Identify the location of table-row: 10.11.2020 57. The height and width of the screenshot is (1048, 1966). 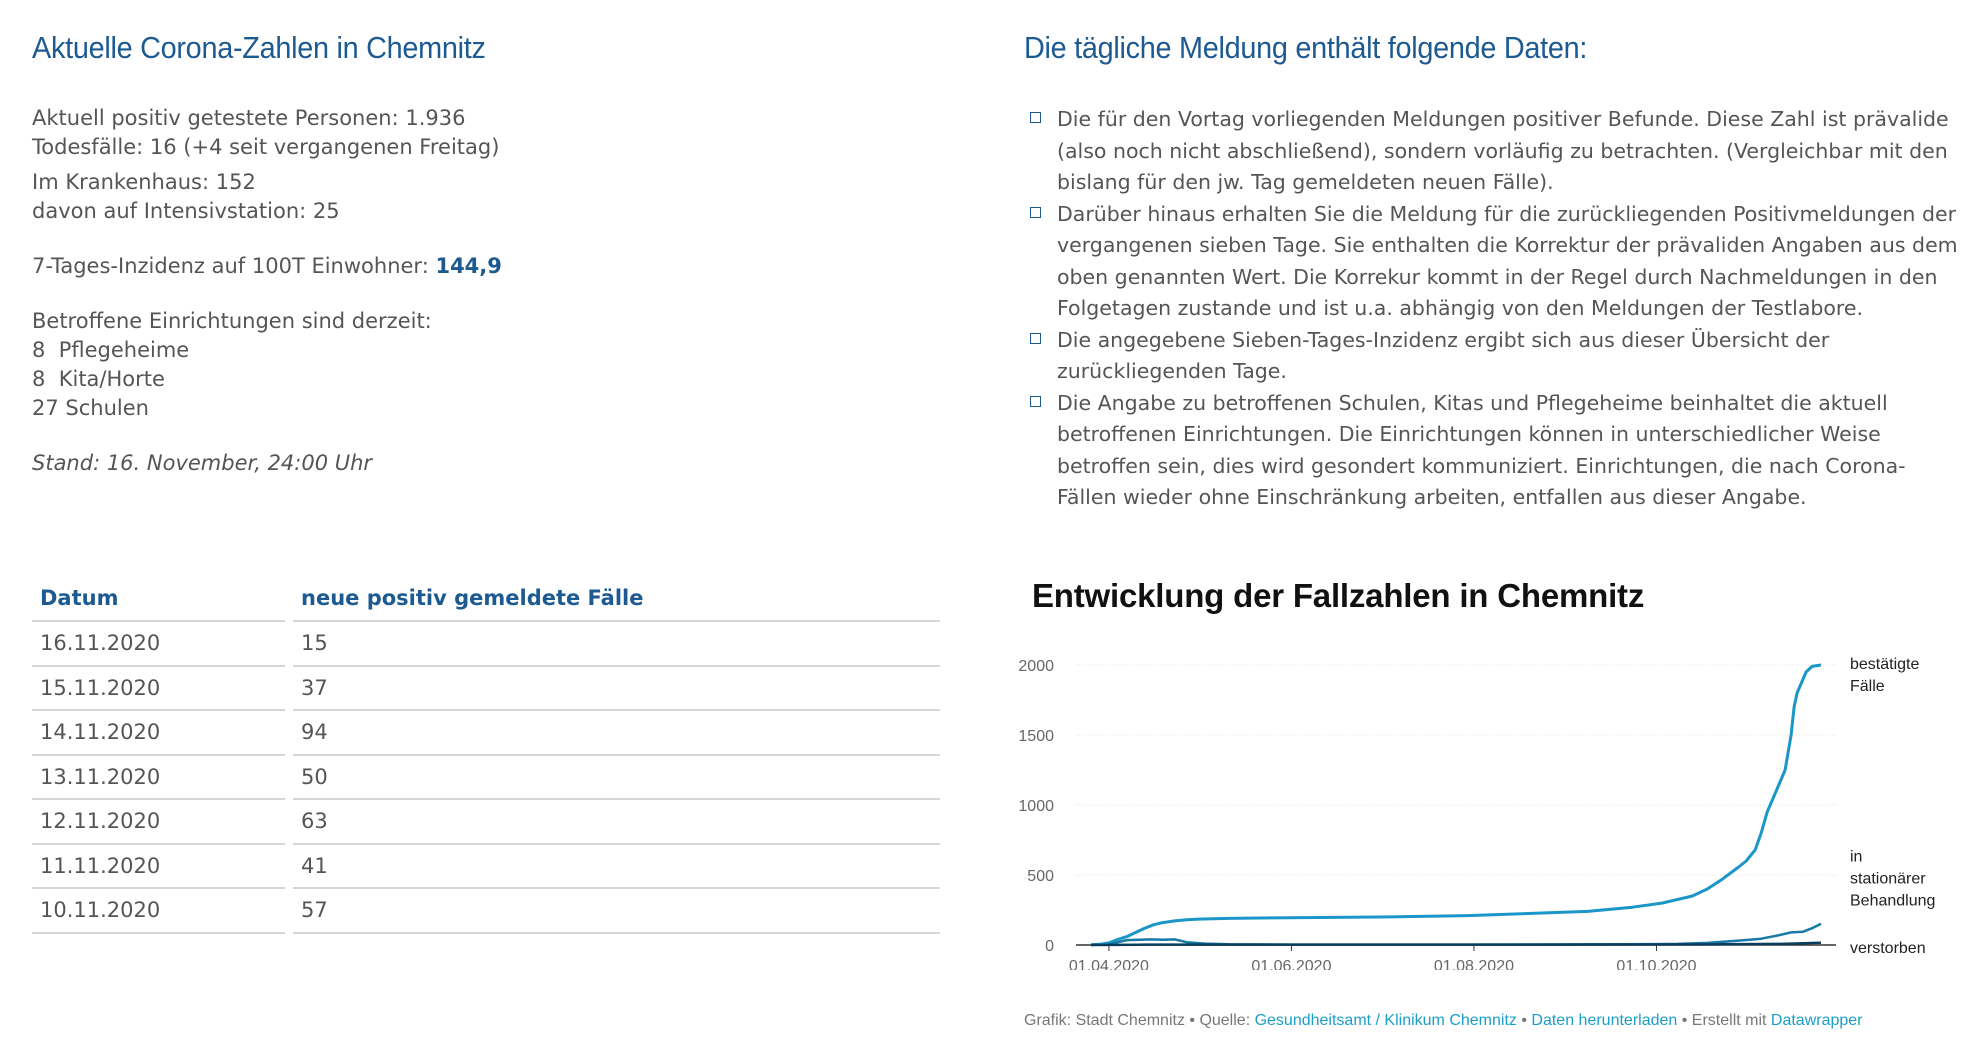
(486, 911).